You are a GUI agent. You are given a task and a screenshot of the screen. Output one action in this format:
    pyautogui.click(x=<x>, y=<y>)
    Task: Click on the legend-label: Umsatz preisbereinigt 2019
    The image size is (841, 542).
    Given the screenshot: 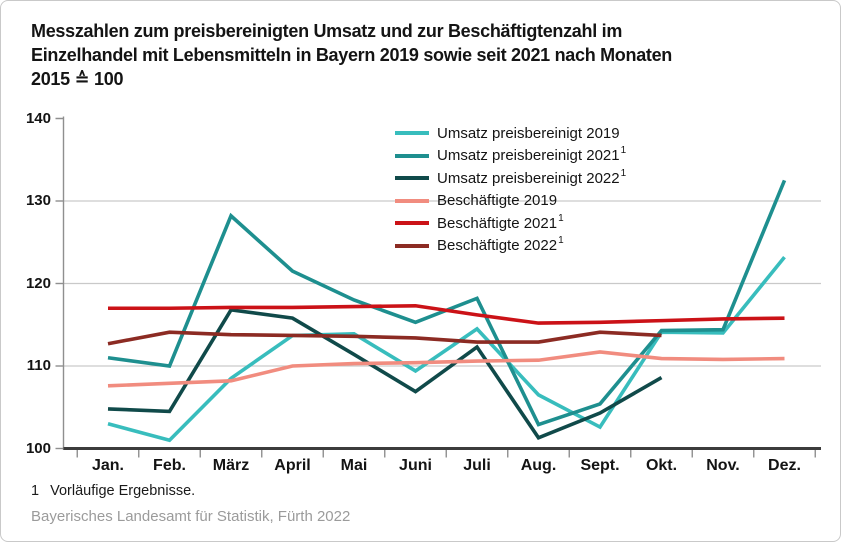 What is the action you would take?
    pyautogui.click(x=529, y=133)
    